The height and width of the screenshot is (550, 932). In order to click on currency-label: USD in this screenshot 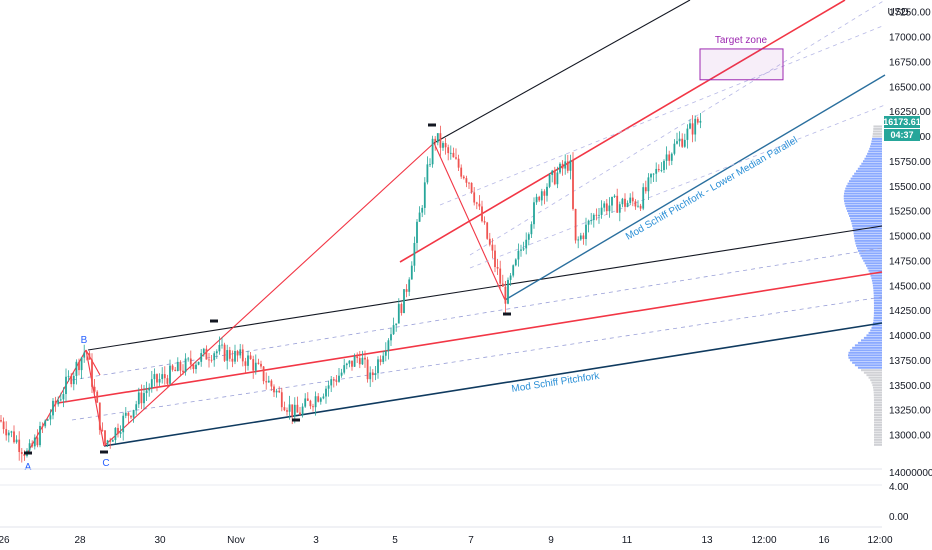, I will do `click(897, 12)`.